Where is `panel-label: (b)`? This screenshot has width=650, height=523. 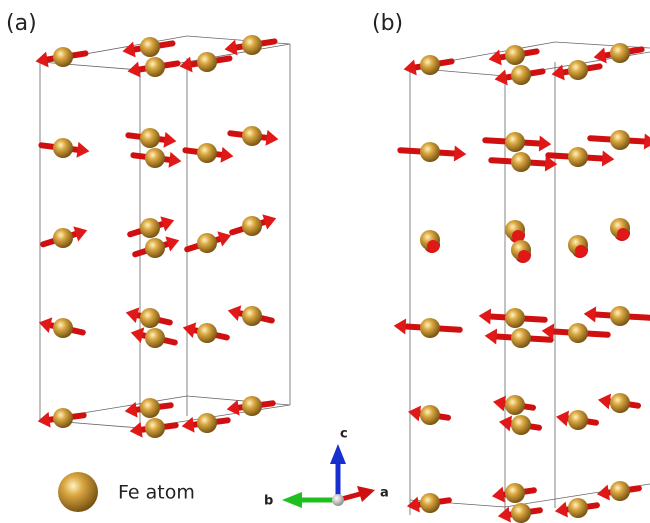
panel-label: (b) is located at coordinates (387, 23).